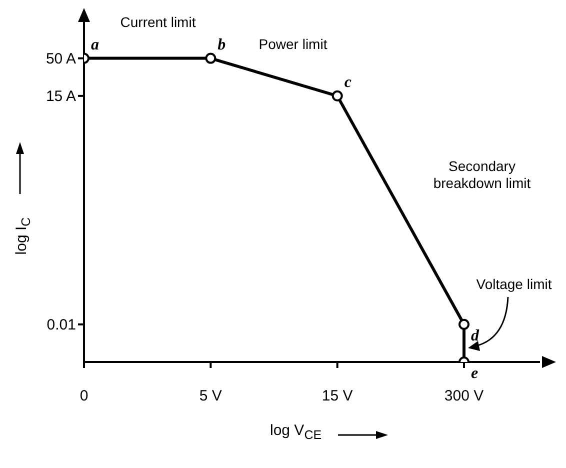 This screenshot has width=566, height=468. Describe the element at coordinates (222, 45) in the screenshot. I see `annotation: b` at that location.